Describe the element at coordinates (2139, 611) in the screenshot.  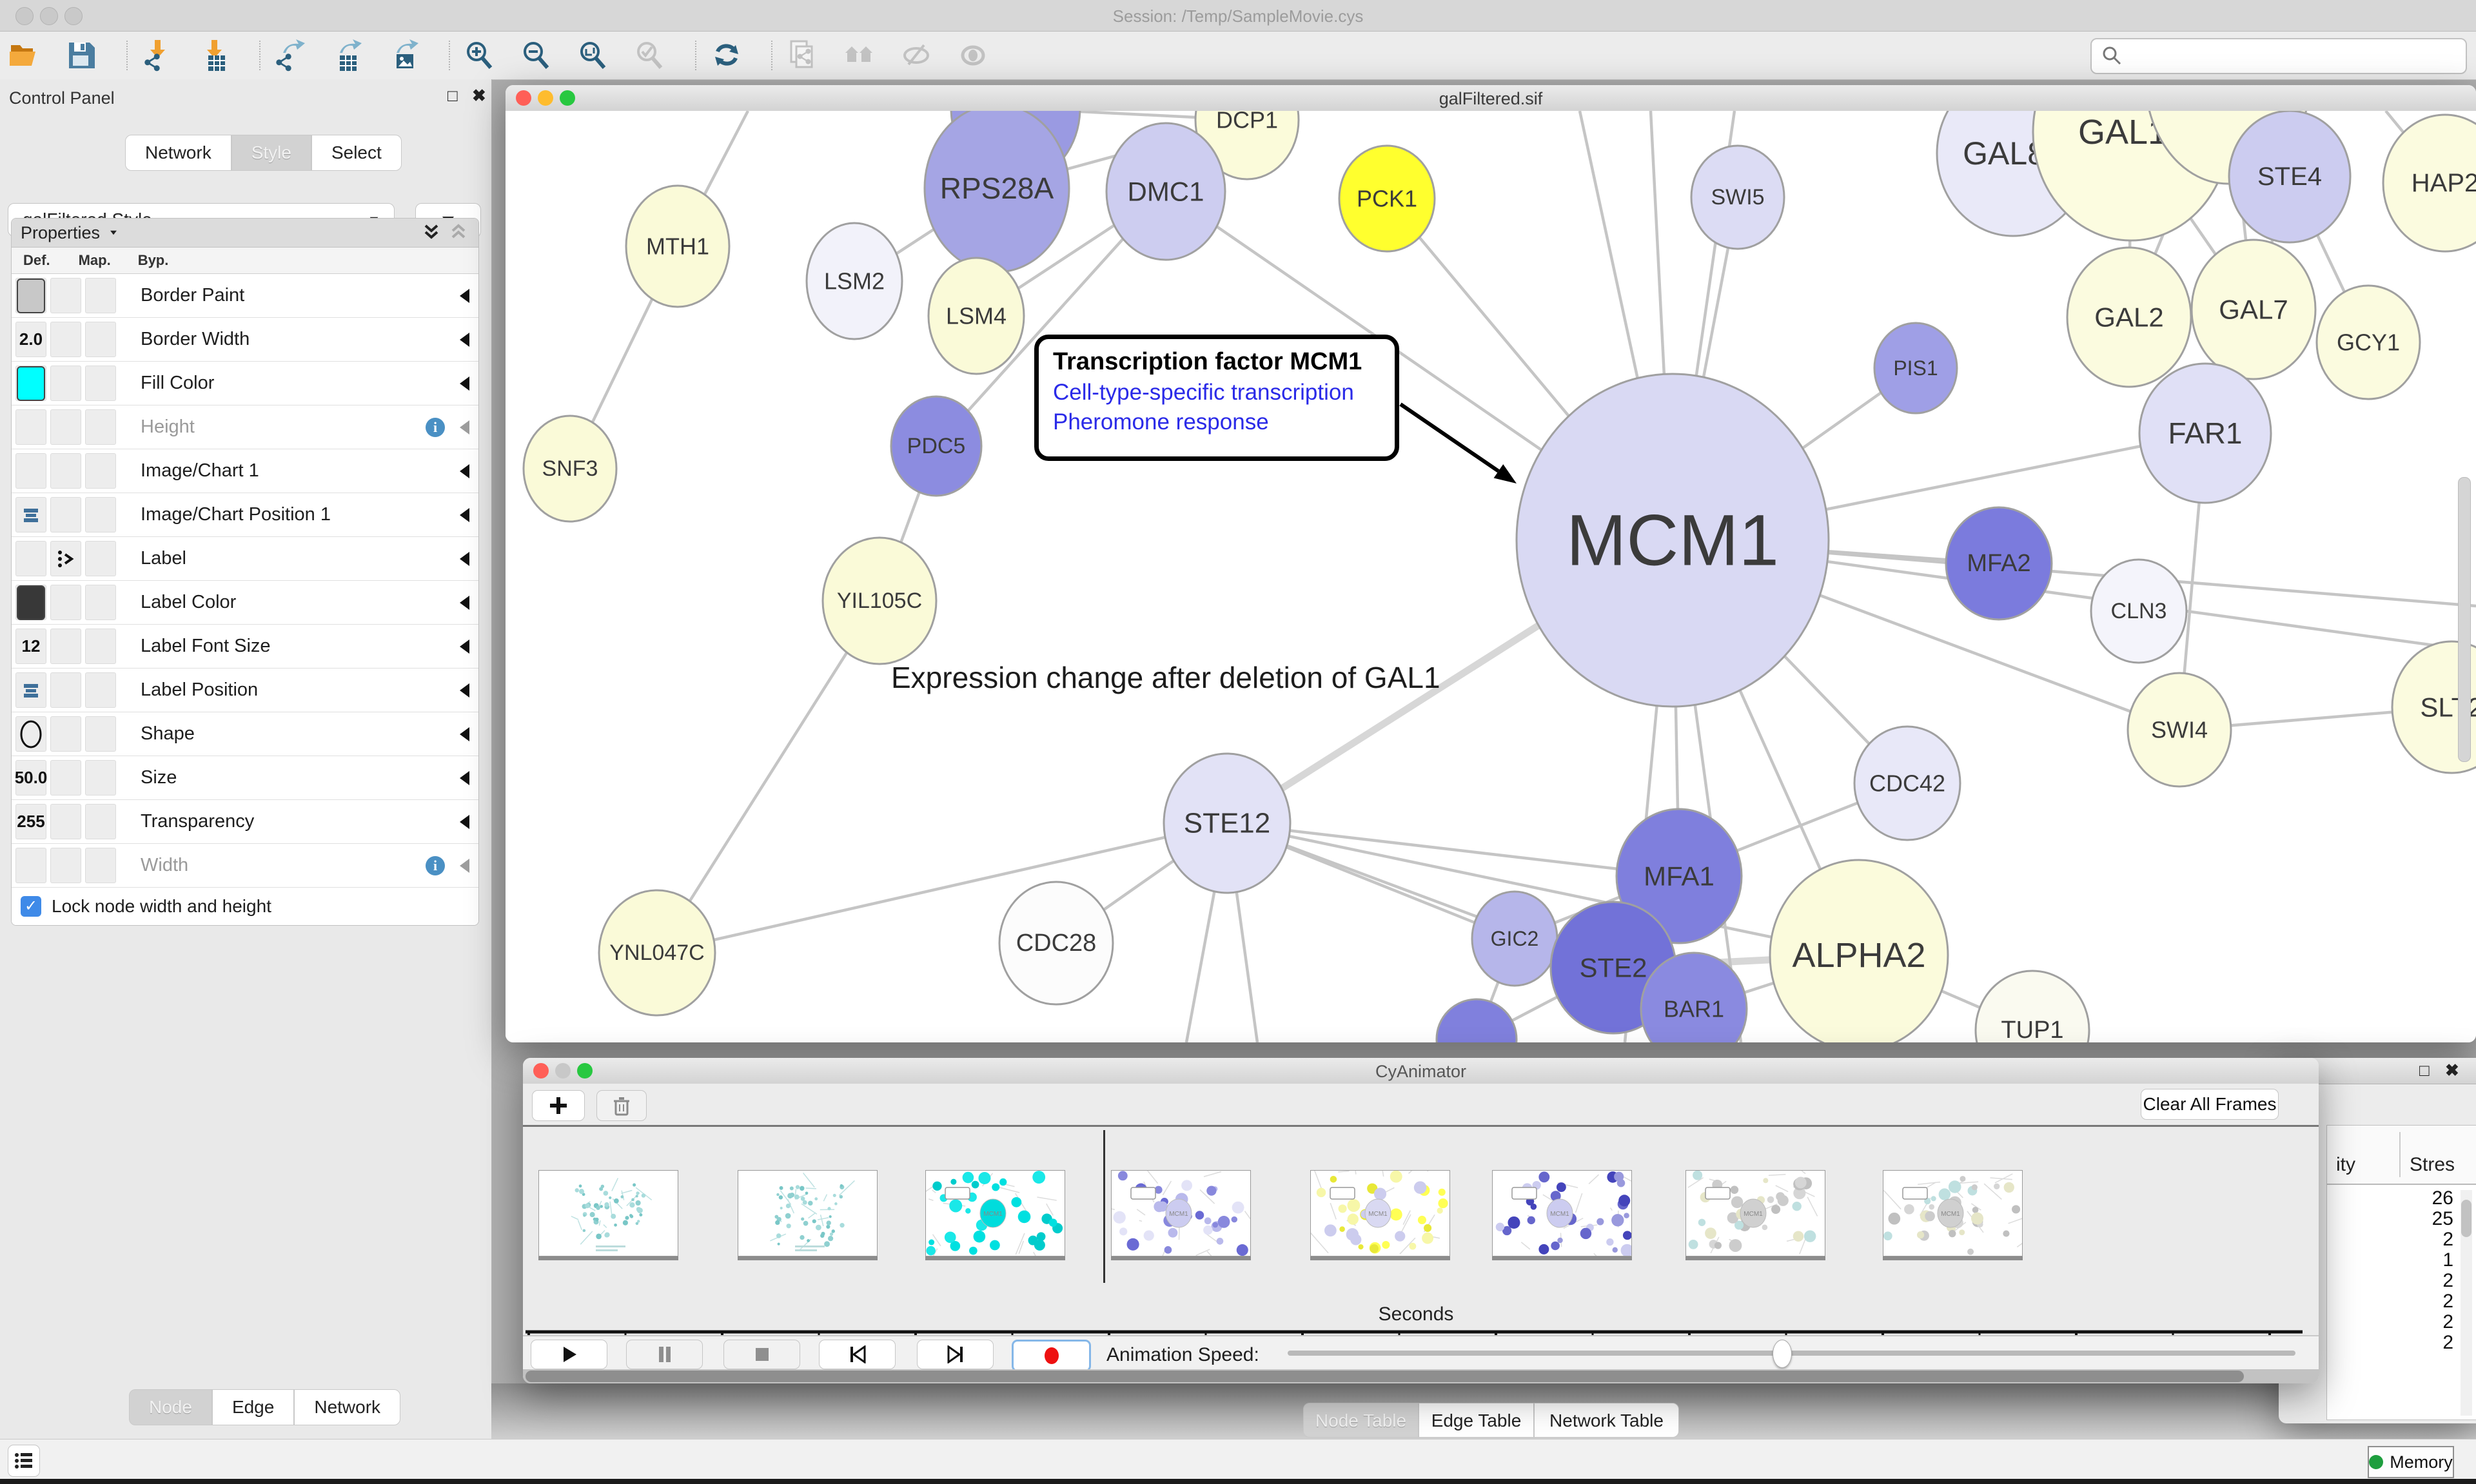
I see `network-node-CLN3` at that location.